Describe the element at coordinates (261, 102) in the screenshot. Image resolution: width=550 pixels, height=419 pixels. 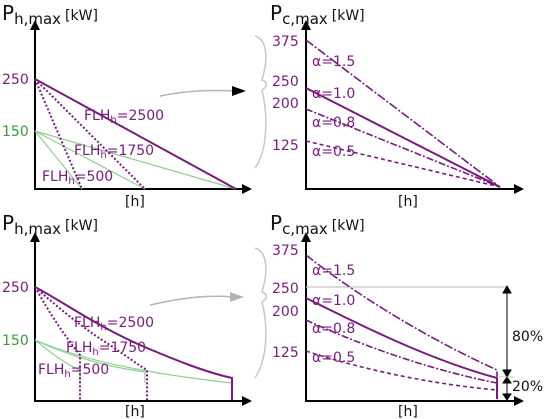
I see `bracket-top` at that location.